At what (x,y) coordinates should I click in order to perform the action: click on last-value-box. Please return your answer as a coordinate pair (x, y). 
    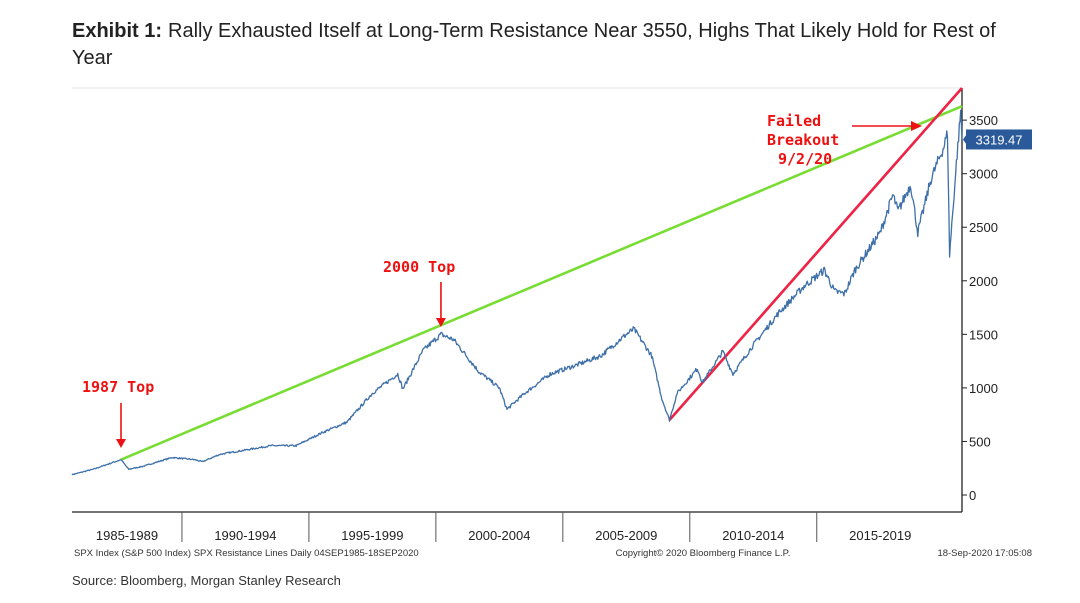
    Looking at the image, I should click on (999, 139).